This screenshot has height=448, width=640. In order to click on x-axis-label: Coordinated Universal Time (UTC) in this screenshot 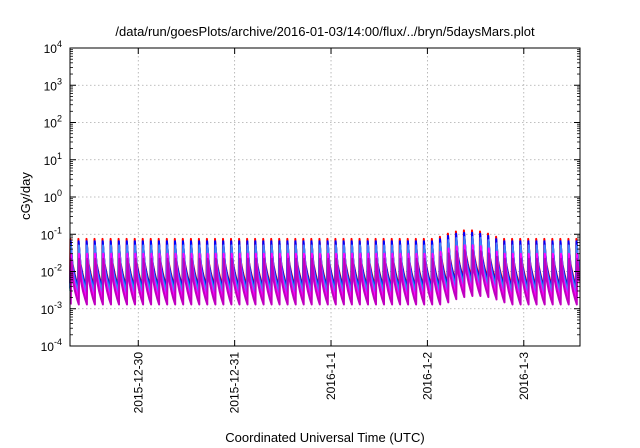, I will do `click(324, 437)`.